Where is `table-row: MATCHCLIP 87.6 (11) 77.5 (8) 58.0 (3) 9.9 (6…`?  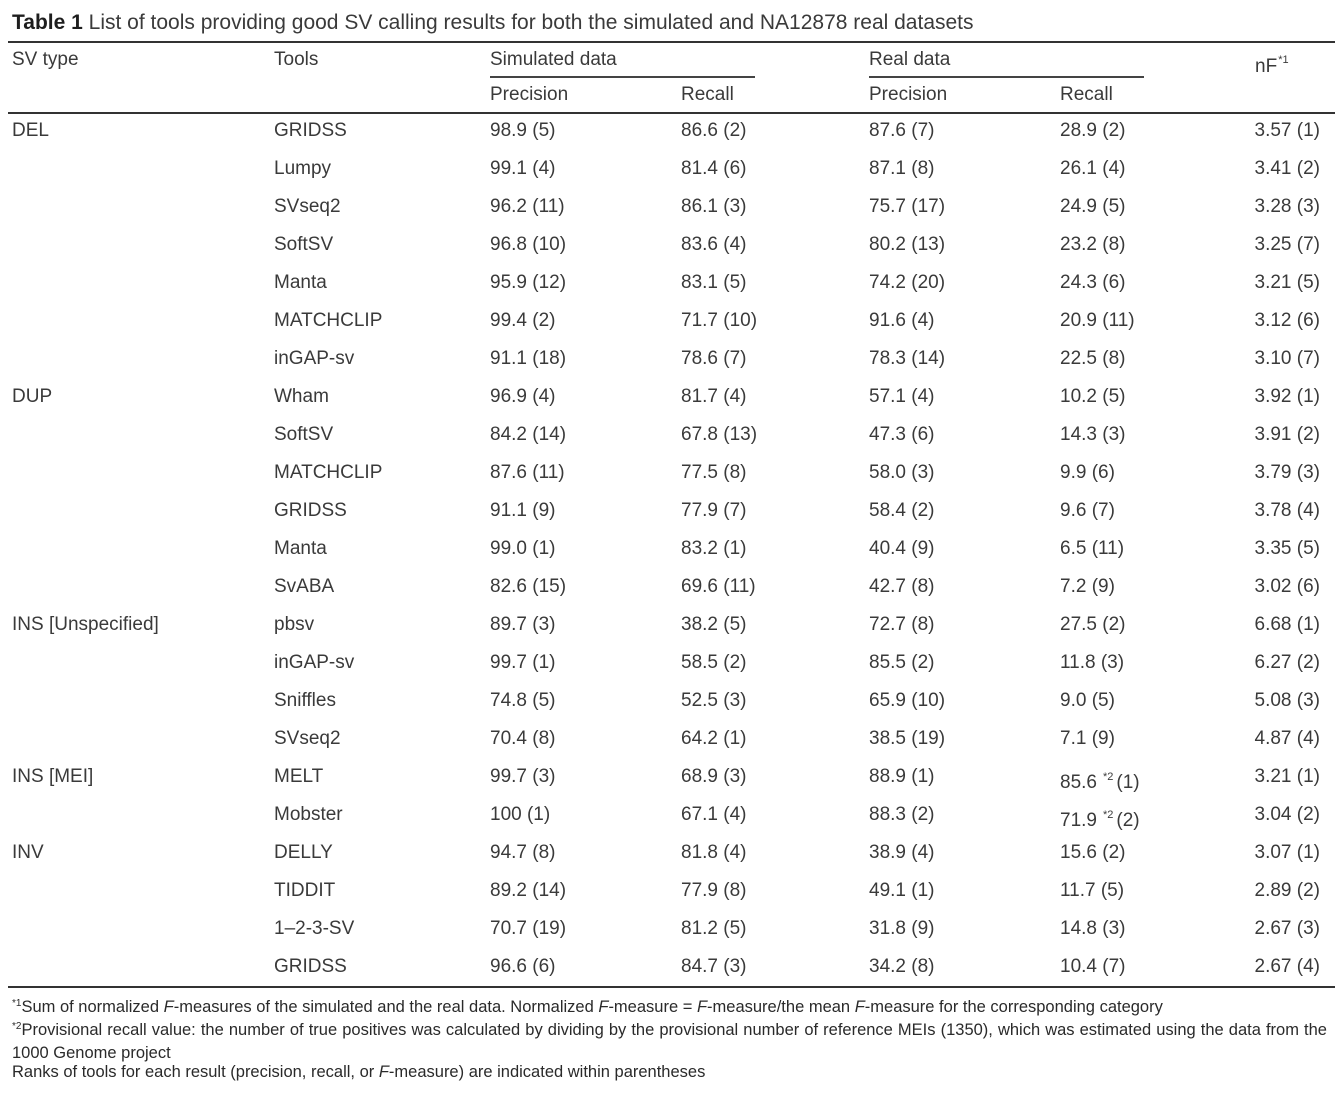 table-row: MATCHCLIP 87.6 (11) 77.5 (8) 58.0 (3) 9.9 (6… is located at coordinates (670, 480).